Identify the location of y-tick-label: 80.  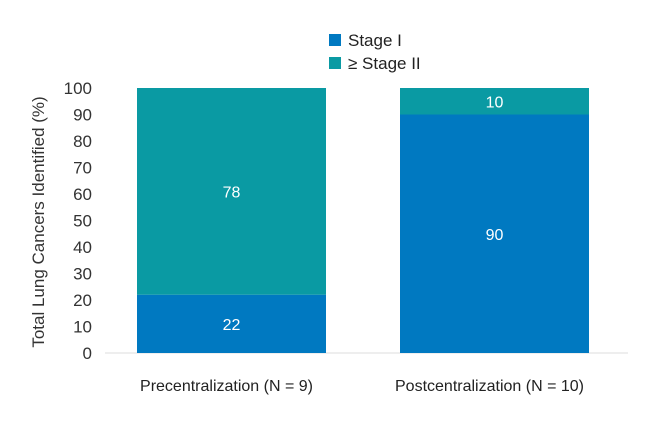
(82, 141).